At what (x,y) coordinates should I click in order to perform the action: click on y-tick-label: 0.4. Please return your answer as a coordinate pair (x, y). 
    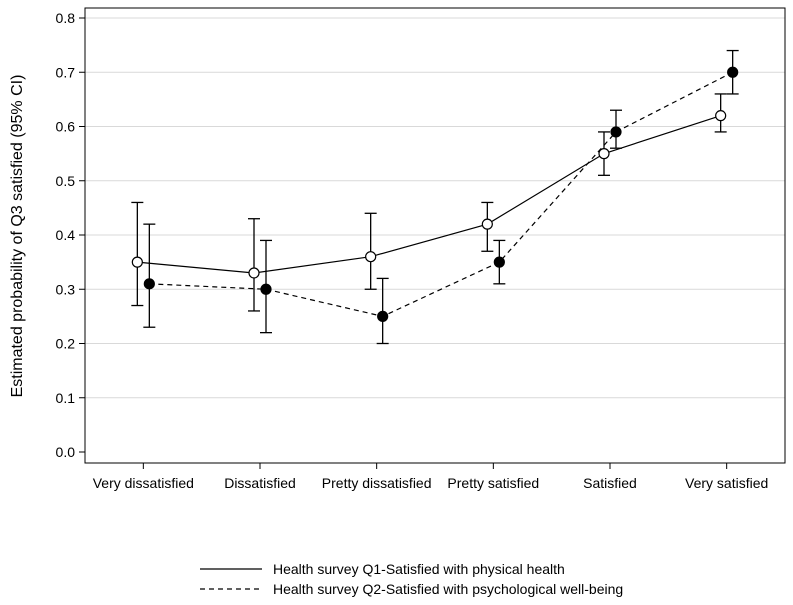
    Looking at the image, I should click on (66, 235).